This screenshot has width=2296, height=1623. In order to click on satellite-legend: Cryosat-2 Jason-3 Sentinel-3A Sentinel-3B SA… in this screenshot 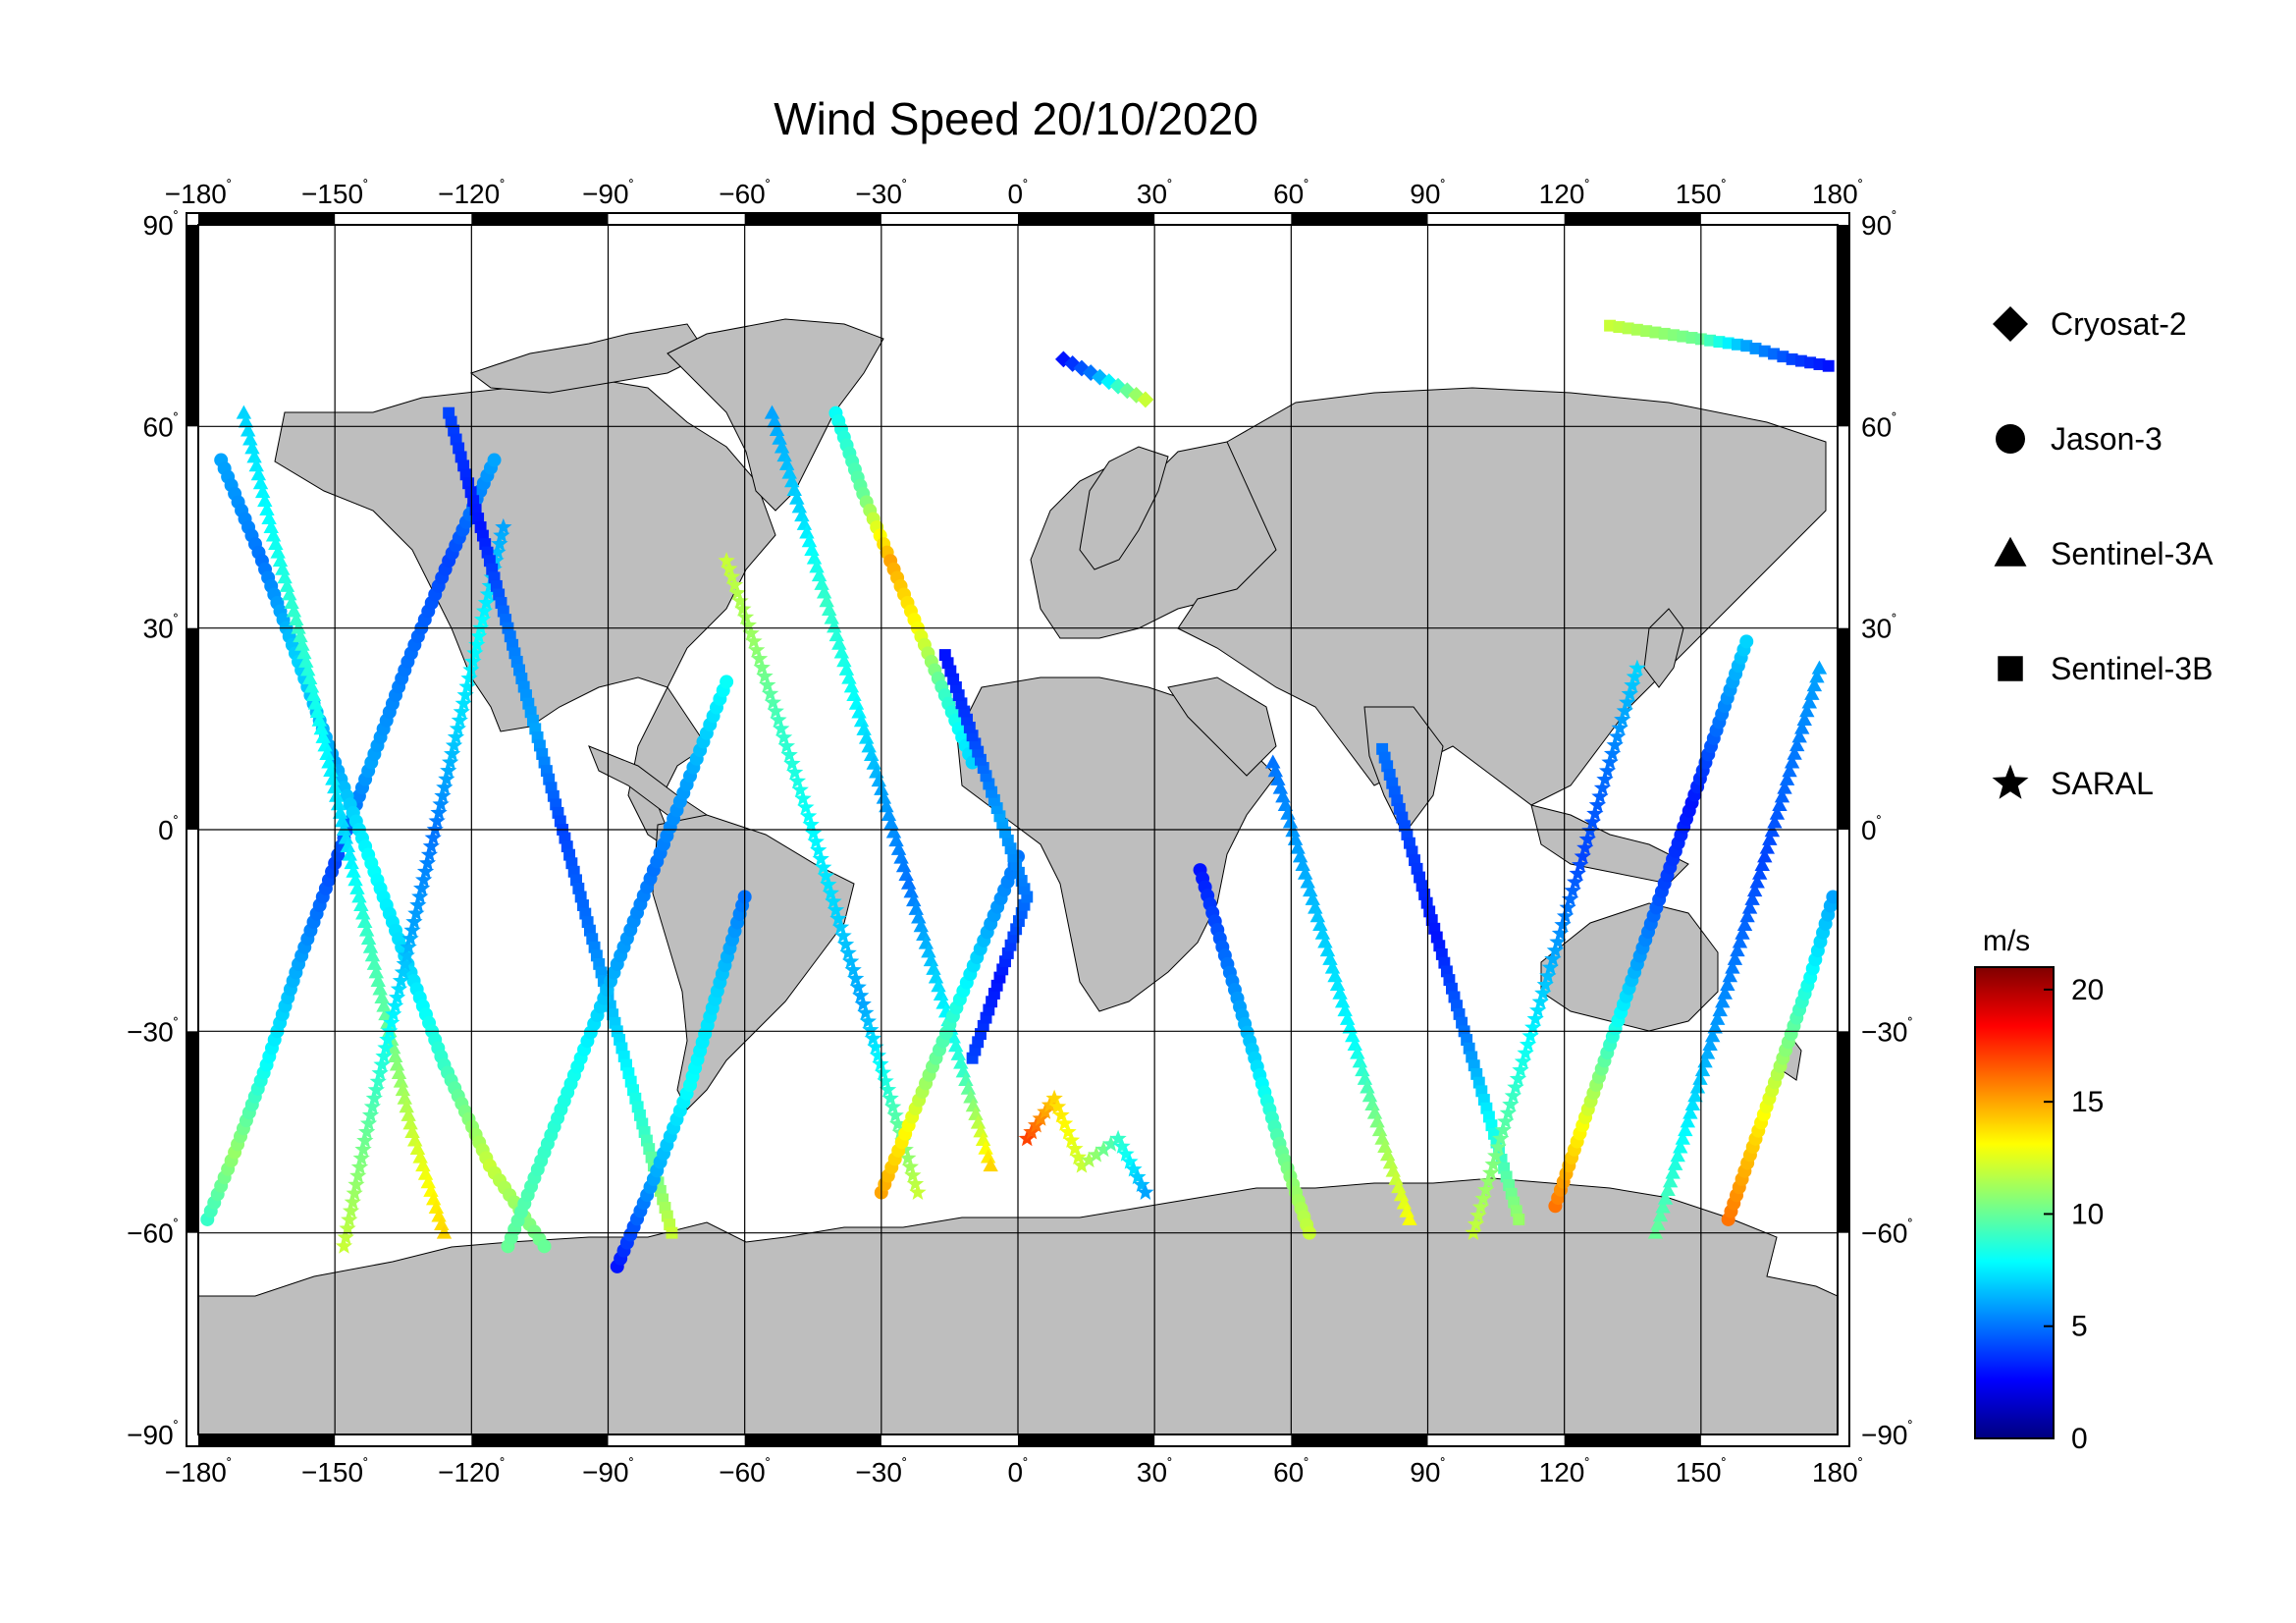, I will do `click(2103, 554)`.